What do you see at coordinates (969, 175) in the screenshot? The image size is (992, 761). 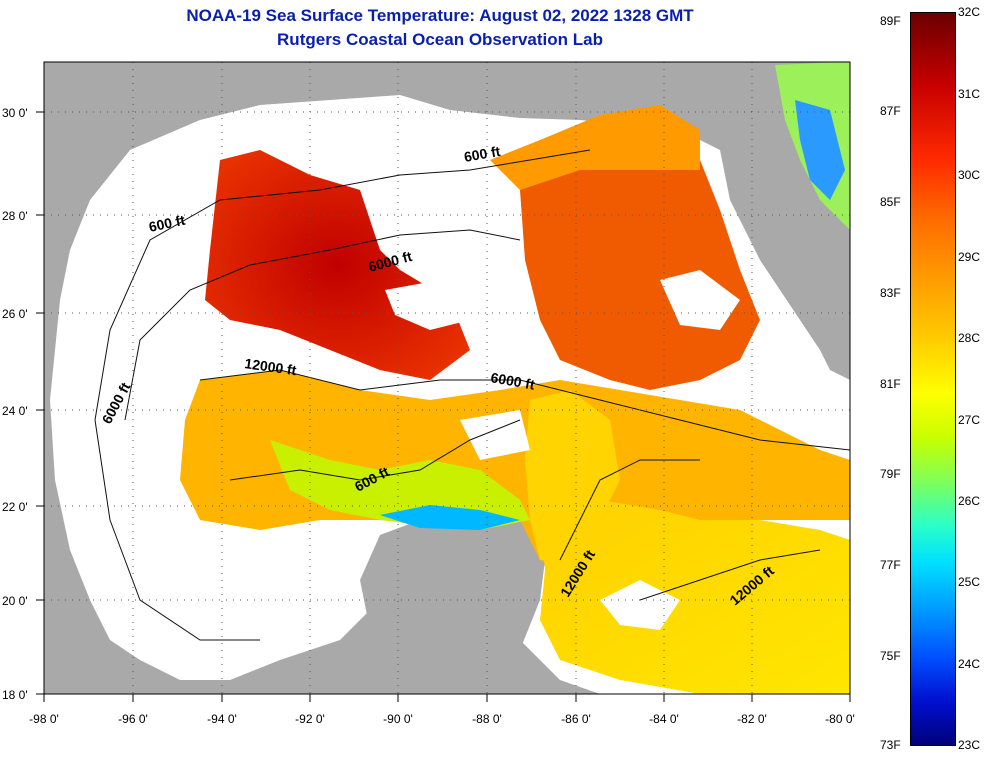 I see `colorbar-c-label: 30C` at bounding box center [969, 175].